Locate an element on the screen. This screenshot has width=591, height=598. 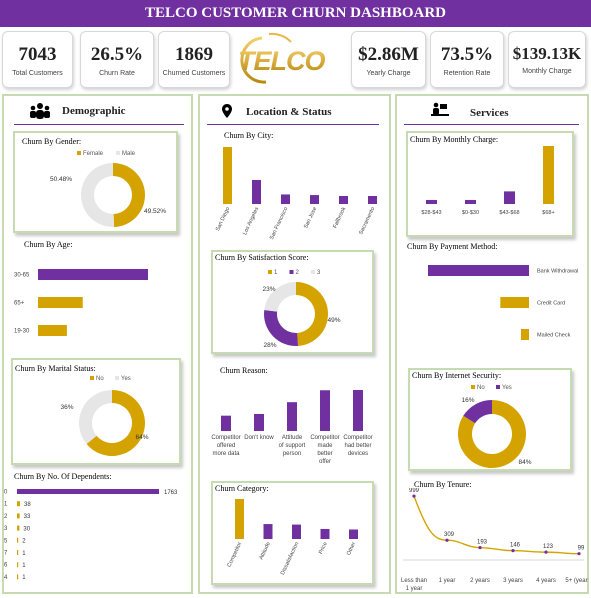
category-label: Competitor is located at coordinates (235, 554).